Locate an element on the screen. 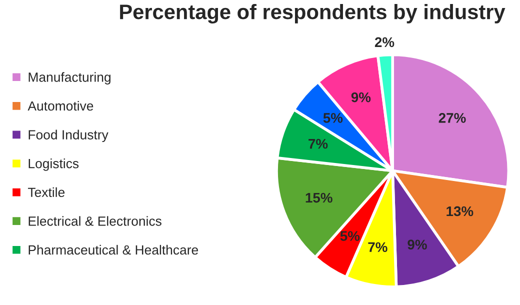 The height and width of the screenshot is (305, 520). legend-label: Electrical & Electronics is located at coordinates (95, 221).